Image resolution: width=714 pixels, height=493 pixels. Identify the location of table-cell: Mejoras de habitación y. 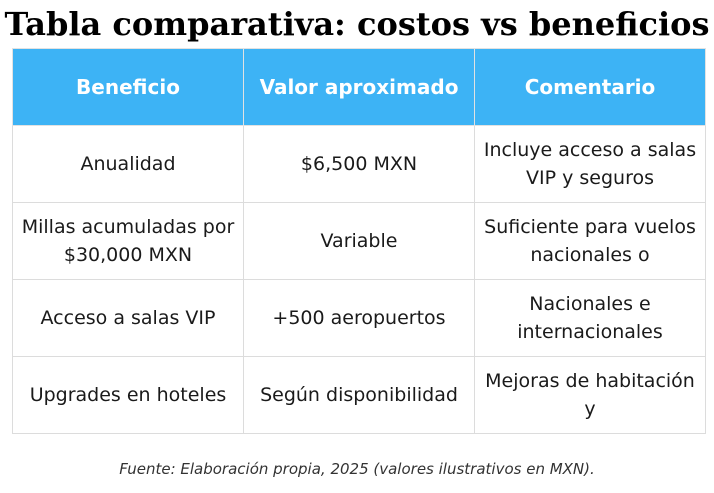
(590, 395).